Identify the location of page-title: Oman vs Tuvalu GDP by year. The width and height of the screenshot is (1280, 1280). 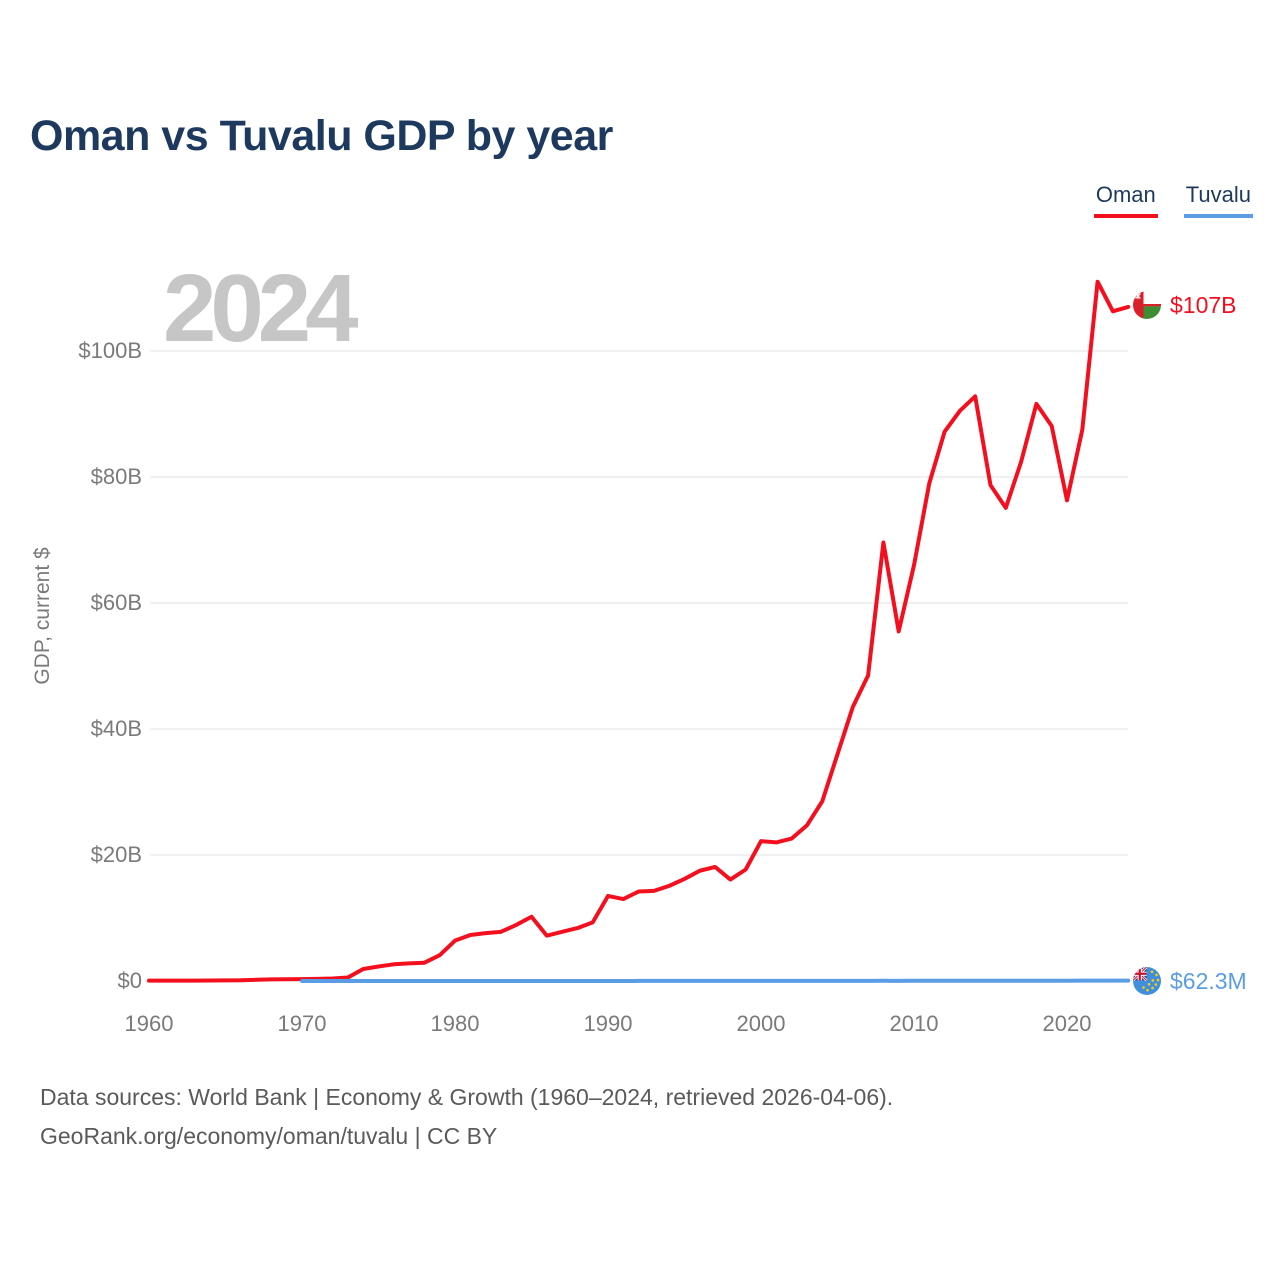
(321, 136).